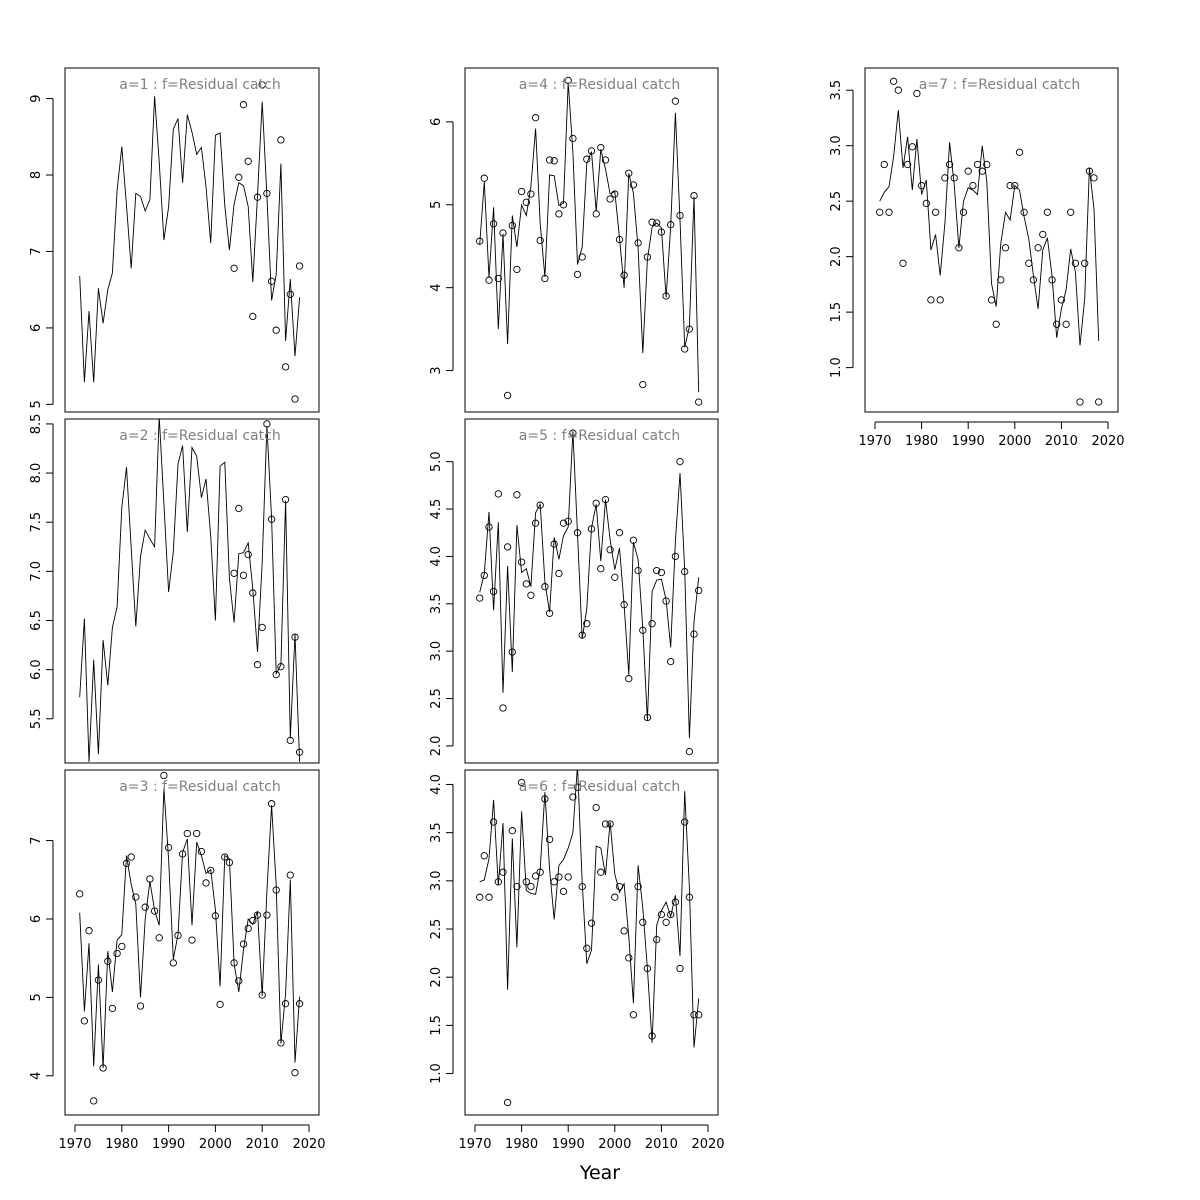 The height and width of the screenshot is (1200, 1200). Describe the element at coordinates (591, 942) in the screenshot. I see `panel-6-frame` at that location.